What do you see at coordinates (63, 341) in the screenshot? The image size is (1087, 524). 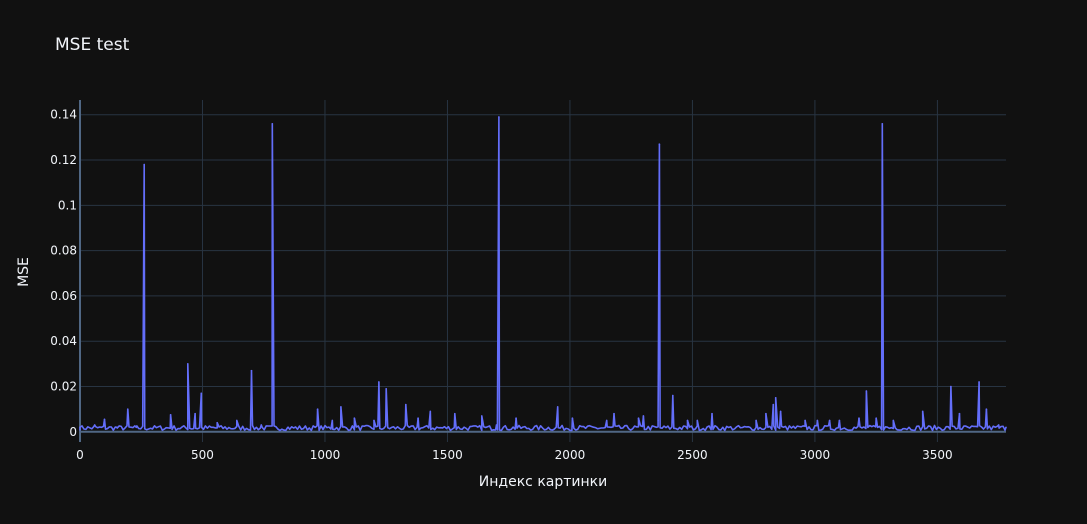 I see `y-tick-label: 0.04` at bounding box center [63, 341].